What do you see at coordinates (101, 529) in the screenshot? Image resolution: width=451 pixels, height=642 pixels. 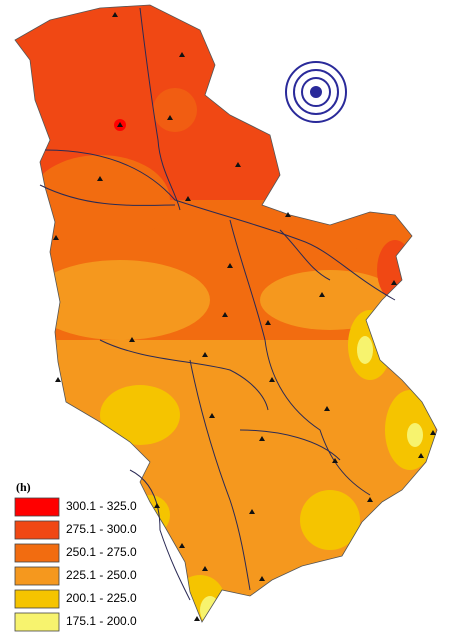 I see `legend-label: 275.1 - 300.0` at bounding box center [101, 529].